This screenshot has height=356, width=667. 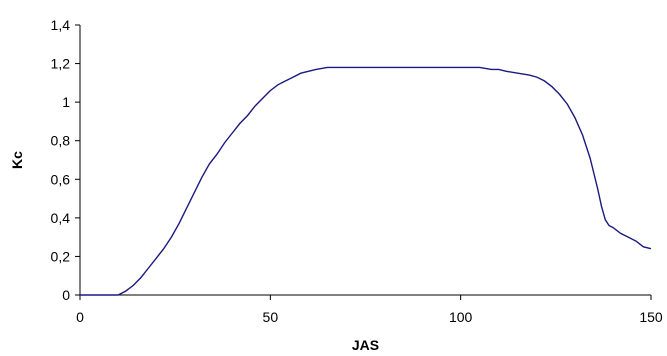 What do you see at coordinates (271, 317) in the screenshot?
I see `x-tick-label: 50` at bounding box center [271, 317].